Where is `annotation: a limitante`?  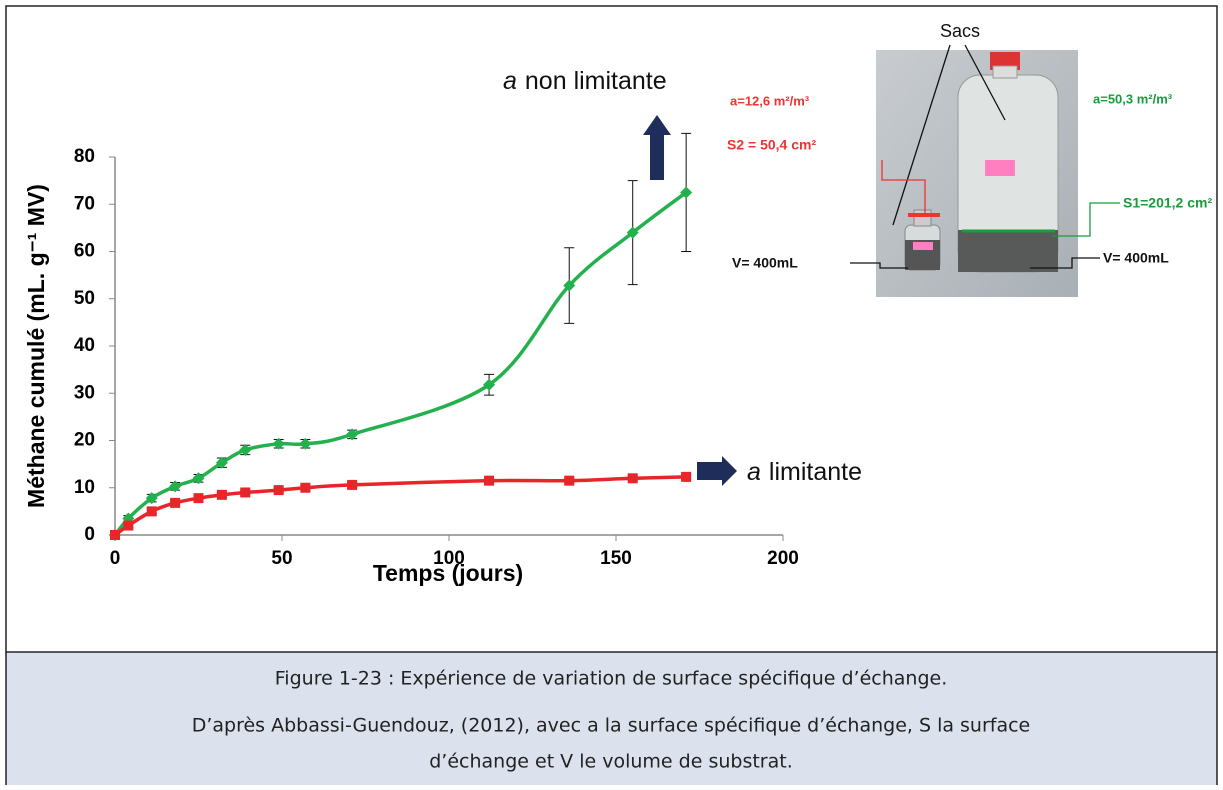
annotation: a limitante is located at coordinates (804, 472).